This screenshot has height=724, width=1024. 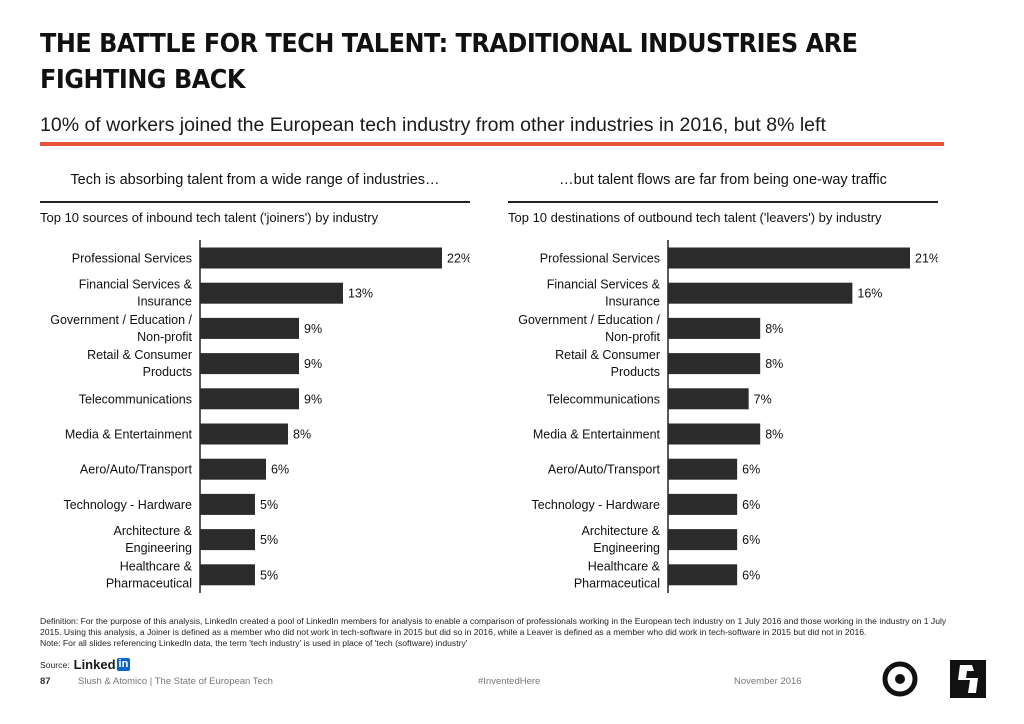 I want to click on joiners-category-line: Telecommunications, so click(x=135, y=399).